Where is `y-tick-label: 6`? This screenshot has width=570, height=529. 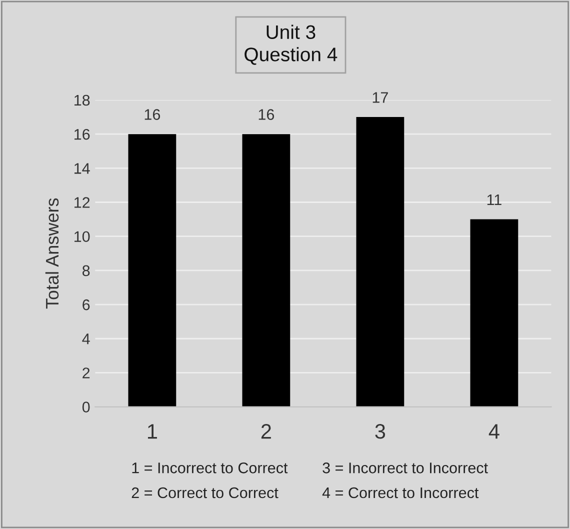 y-tick-label: 6 is located at coordinates (86, 304).